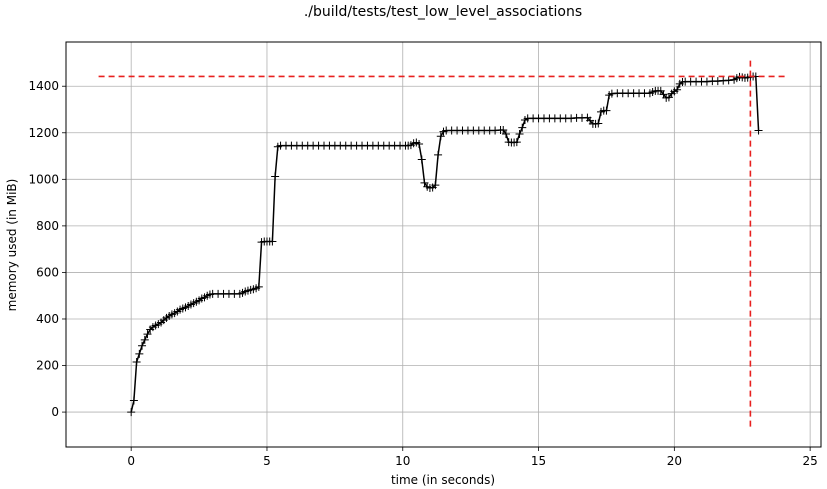  I want to click on y-tick-label: 400, so click(47, 319).